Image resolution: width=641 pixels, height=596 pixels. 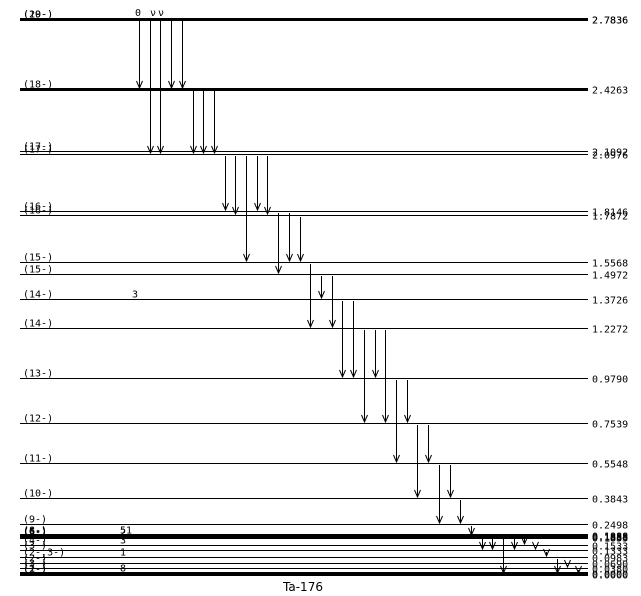 I want to click on level-spin-label: (19-), so click(x=38, y=15).